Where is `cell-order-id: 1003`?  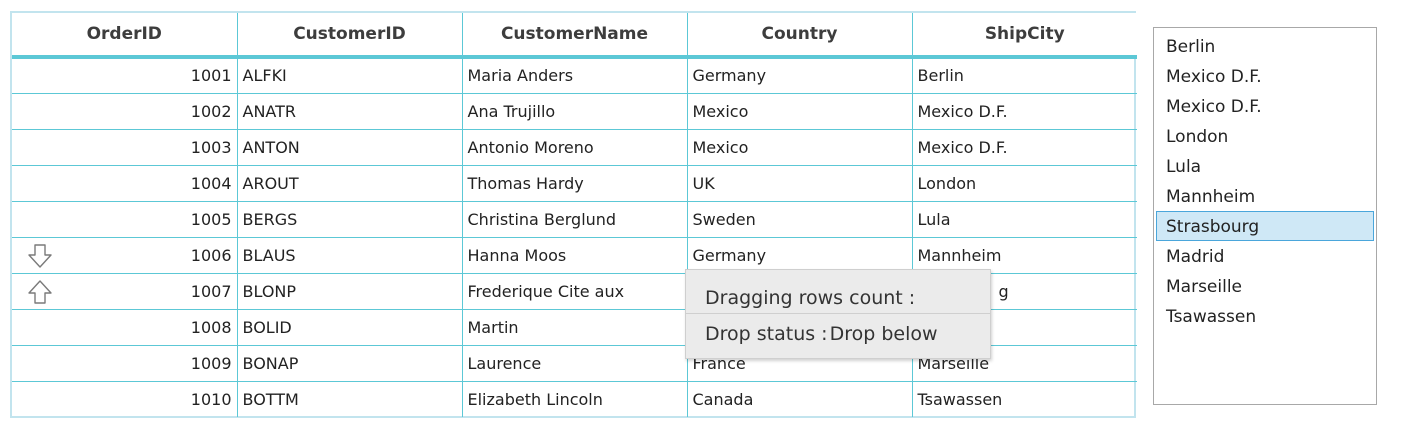
cell-order-id: 1003 is located at coordinates (125, 147).